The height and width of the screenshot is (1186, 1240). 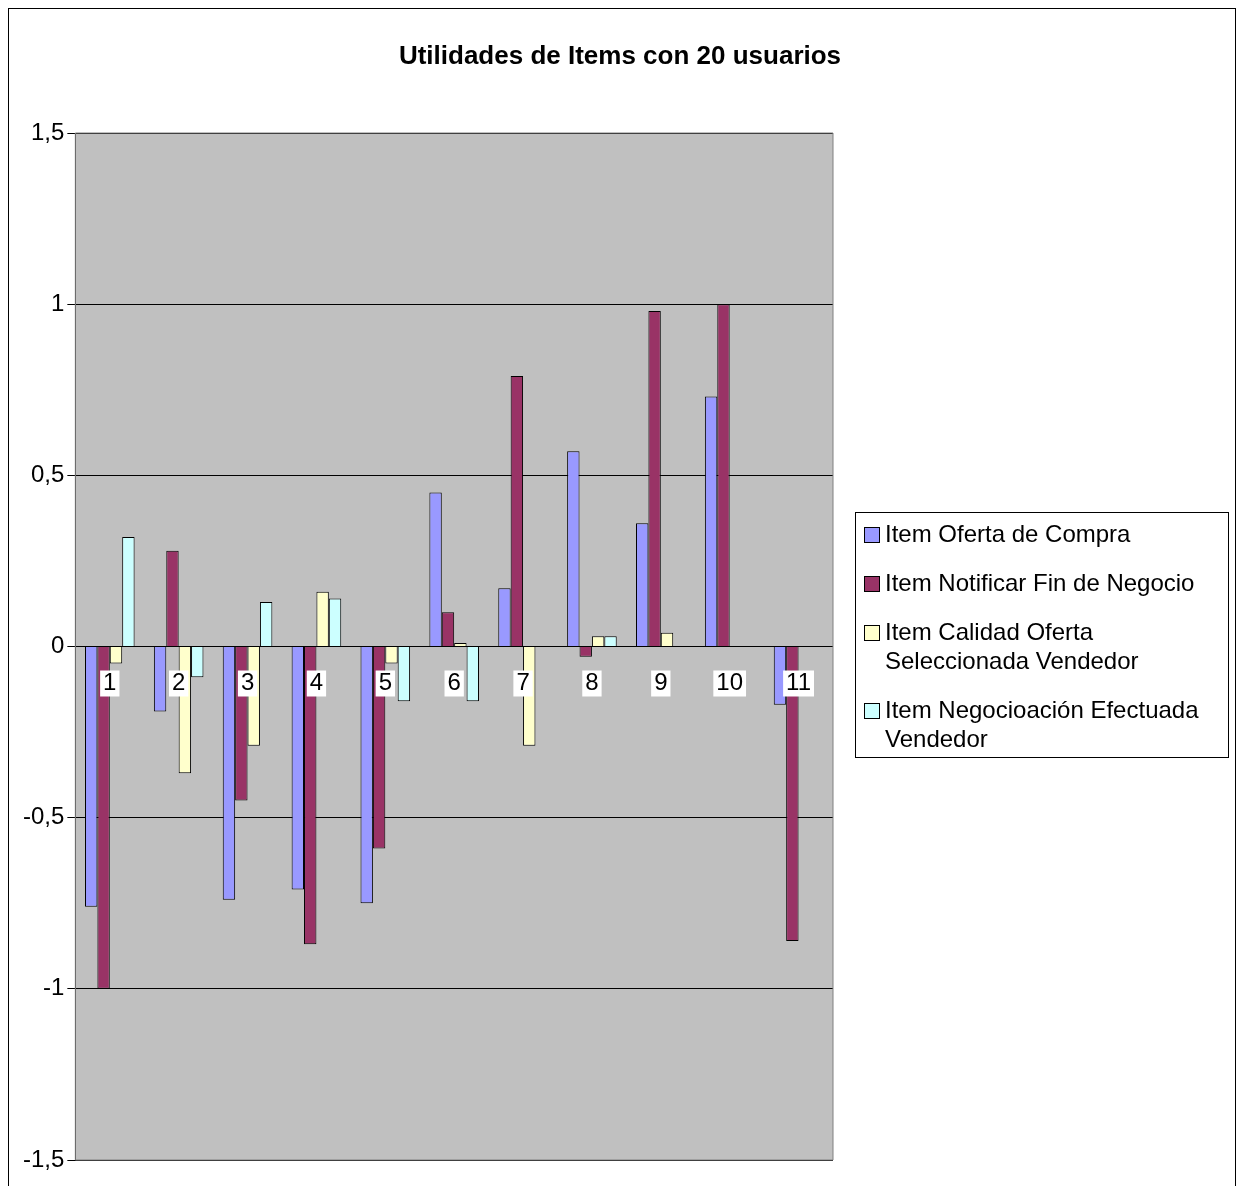 I want to click on legend-label: Item Oferta de Compra, so click(x=1008, y=533).